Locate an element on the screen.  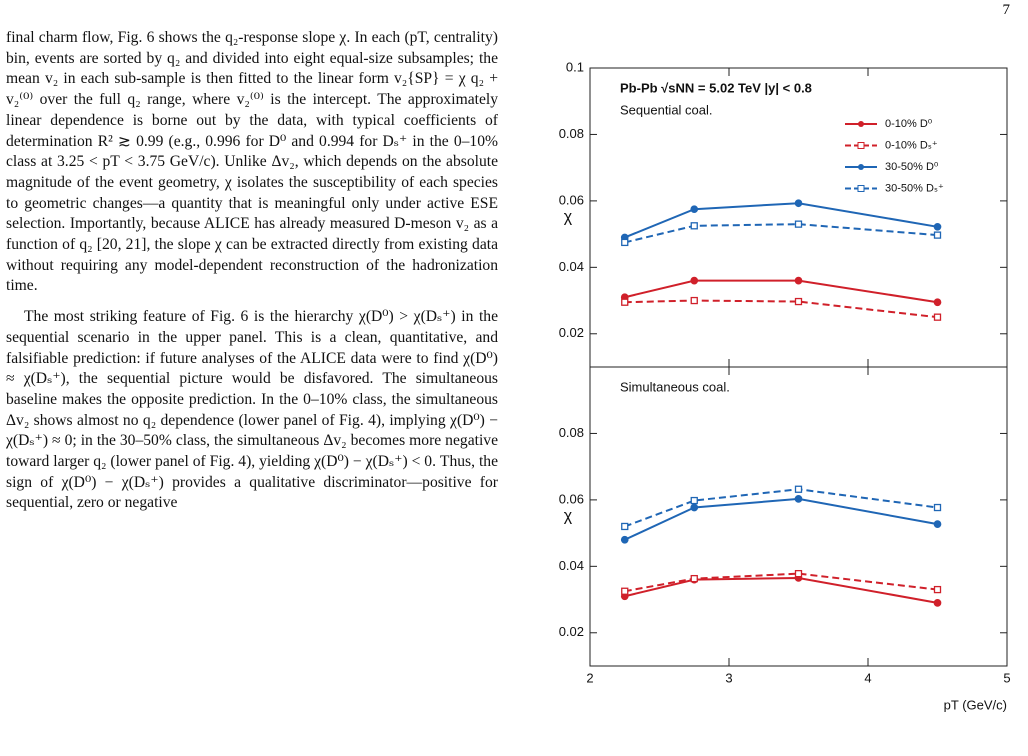
x-axis-label: pT (GeV/c) is located at coordinates (975, 704).